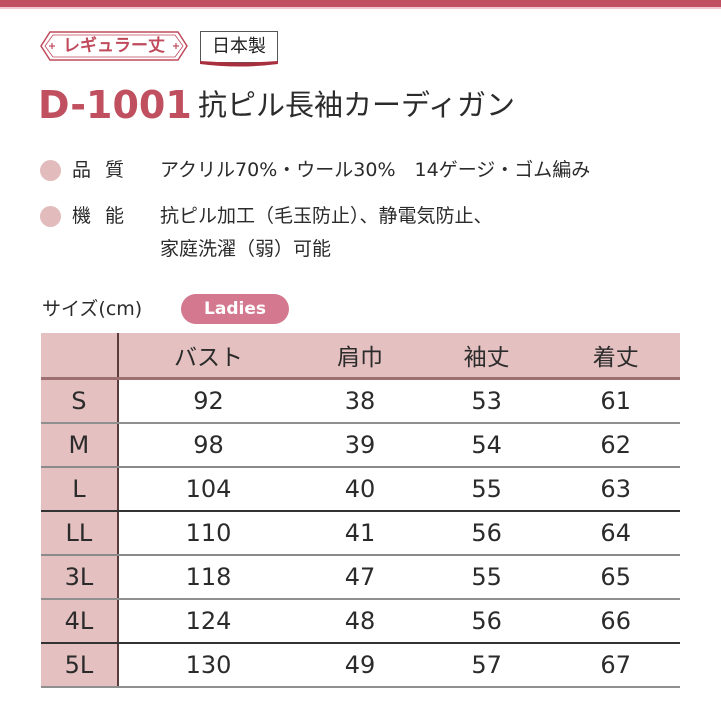 This screenshot has height=721, width=721. I want to click on badge-frame-icon, so click(114, 46).